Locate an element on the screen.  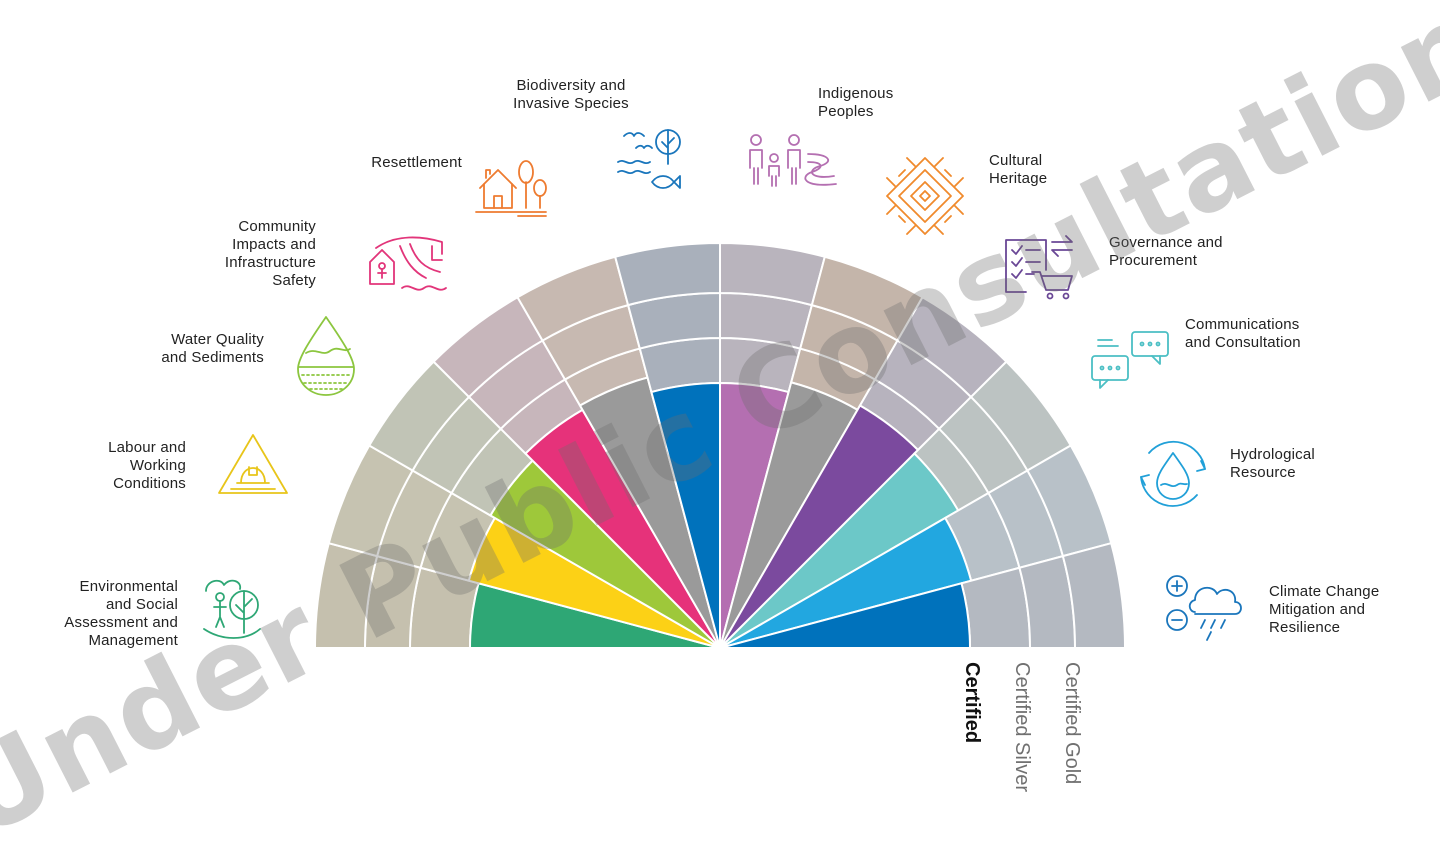
segment-label-line: Working is located at coordinates (157, 465).